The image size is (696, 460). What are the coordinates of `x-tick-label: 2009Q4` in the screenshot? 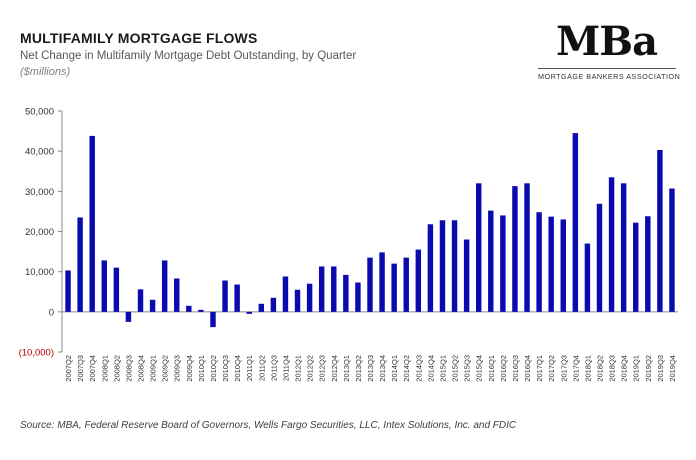 It's located at (189, 368).